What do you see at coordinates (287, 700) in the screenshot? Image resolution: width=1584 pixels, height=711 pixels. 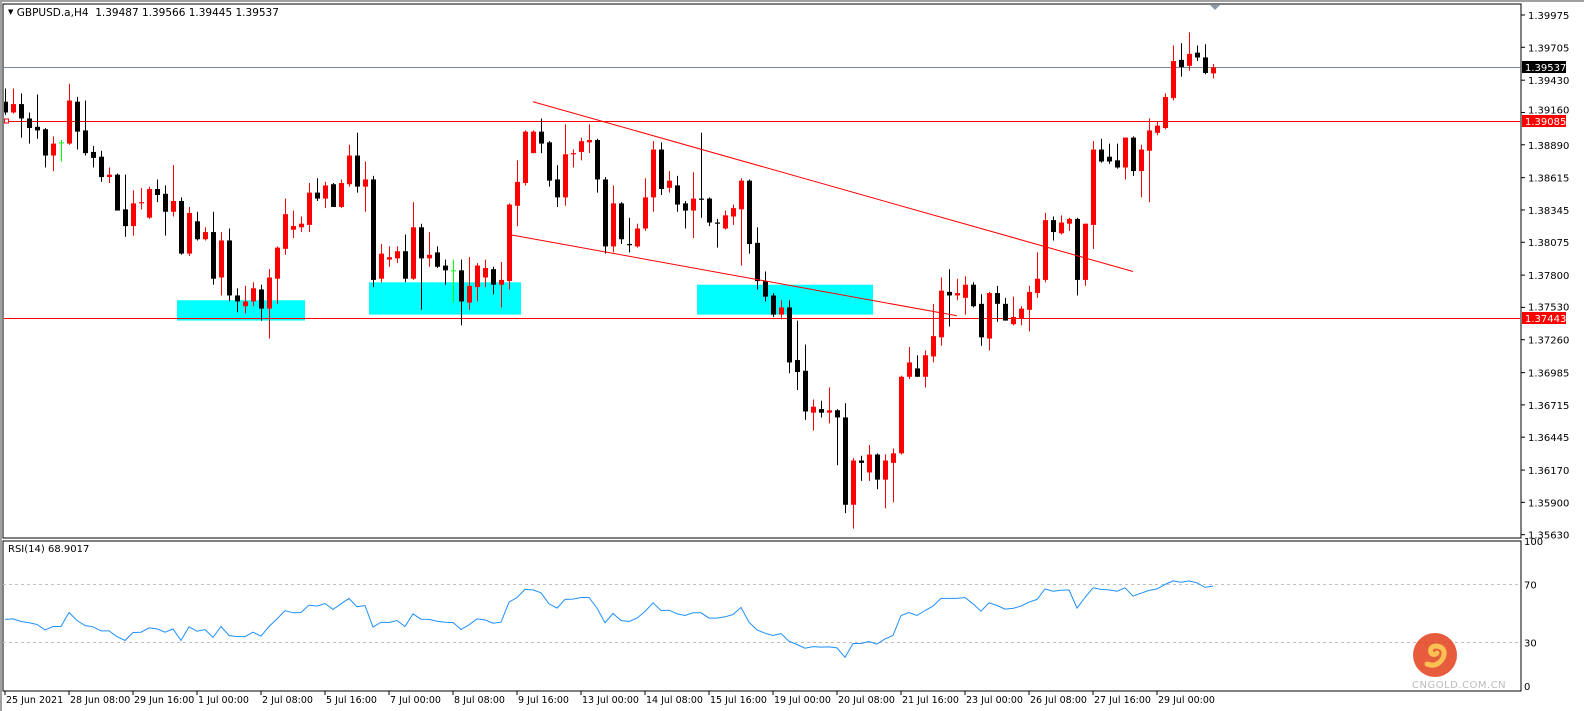 I see `x-tick-label: 2 Jul 08:00` at bounding box center [287, 700].